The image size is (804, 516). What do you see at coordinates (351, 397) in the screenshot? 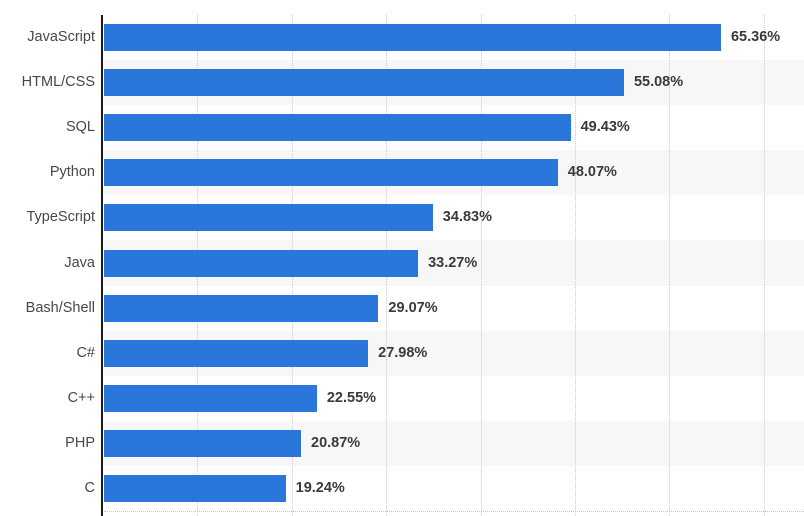
I see `value-label: 22.55%` at bounding box center [351, 397].